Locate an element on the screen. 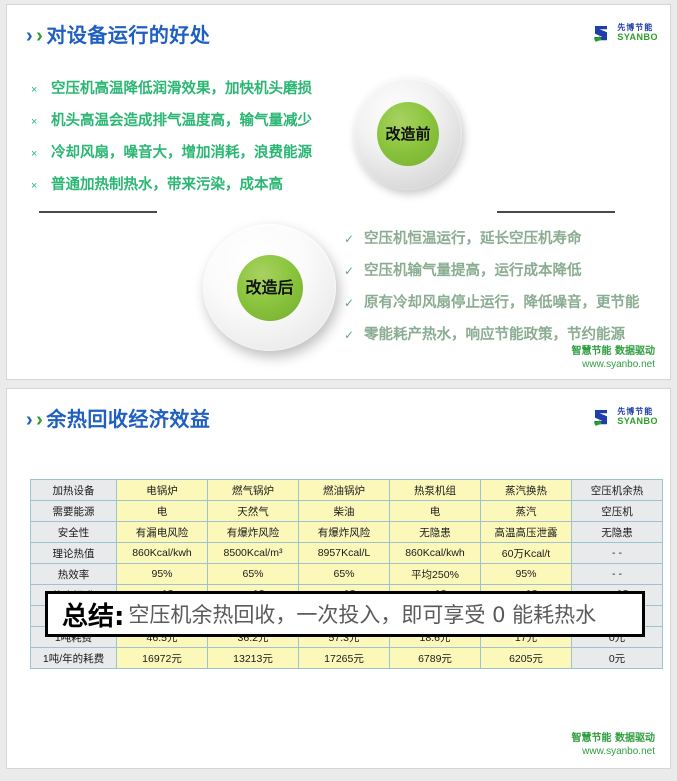  page-title: › › 对设备运行的好处 is located at coordinates (118, 33).